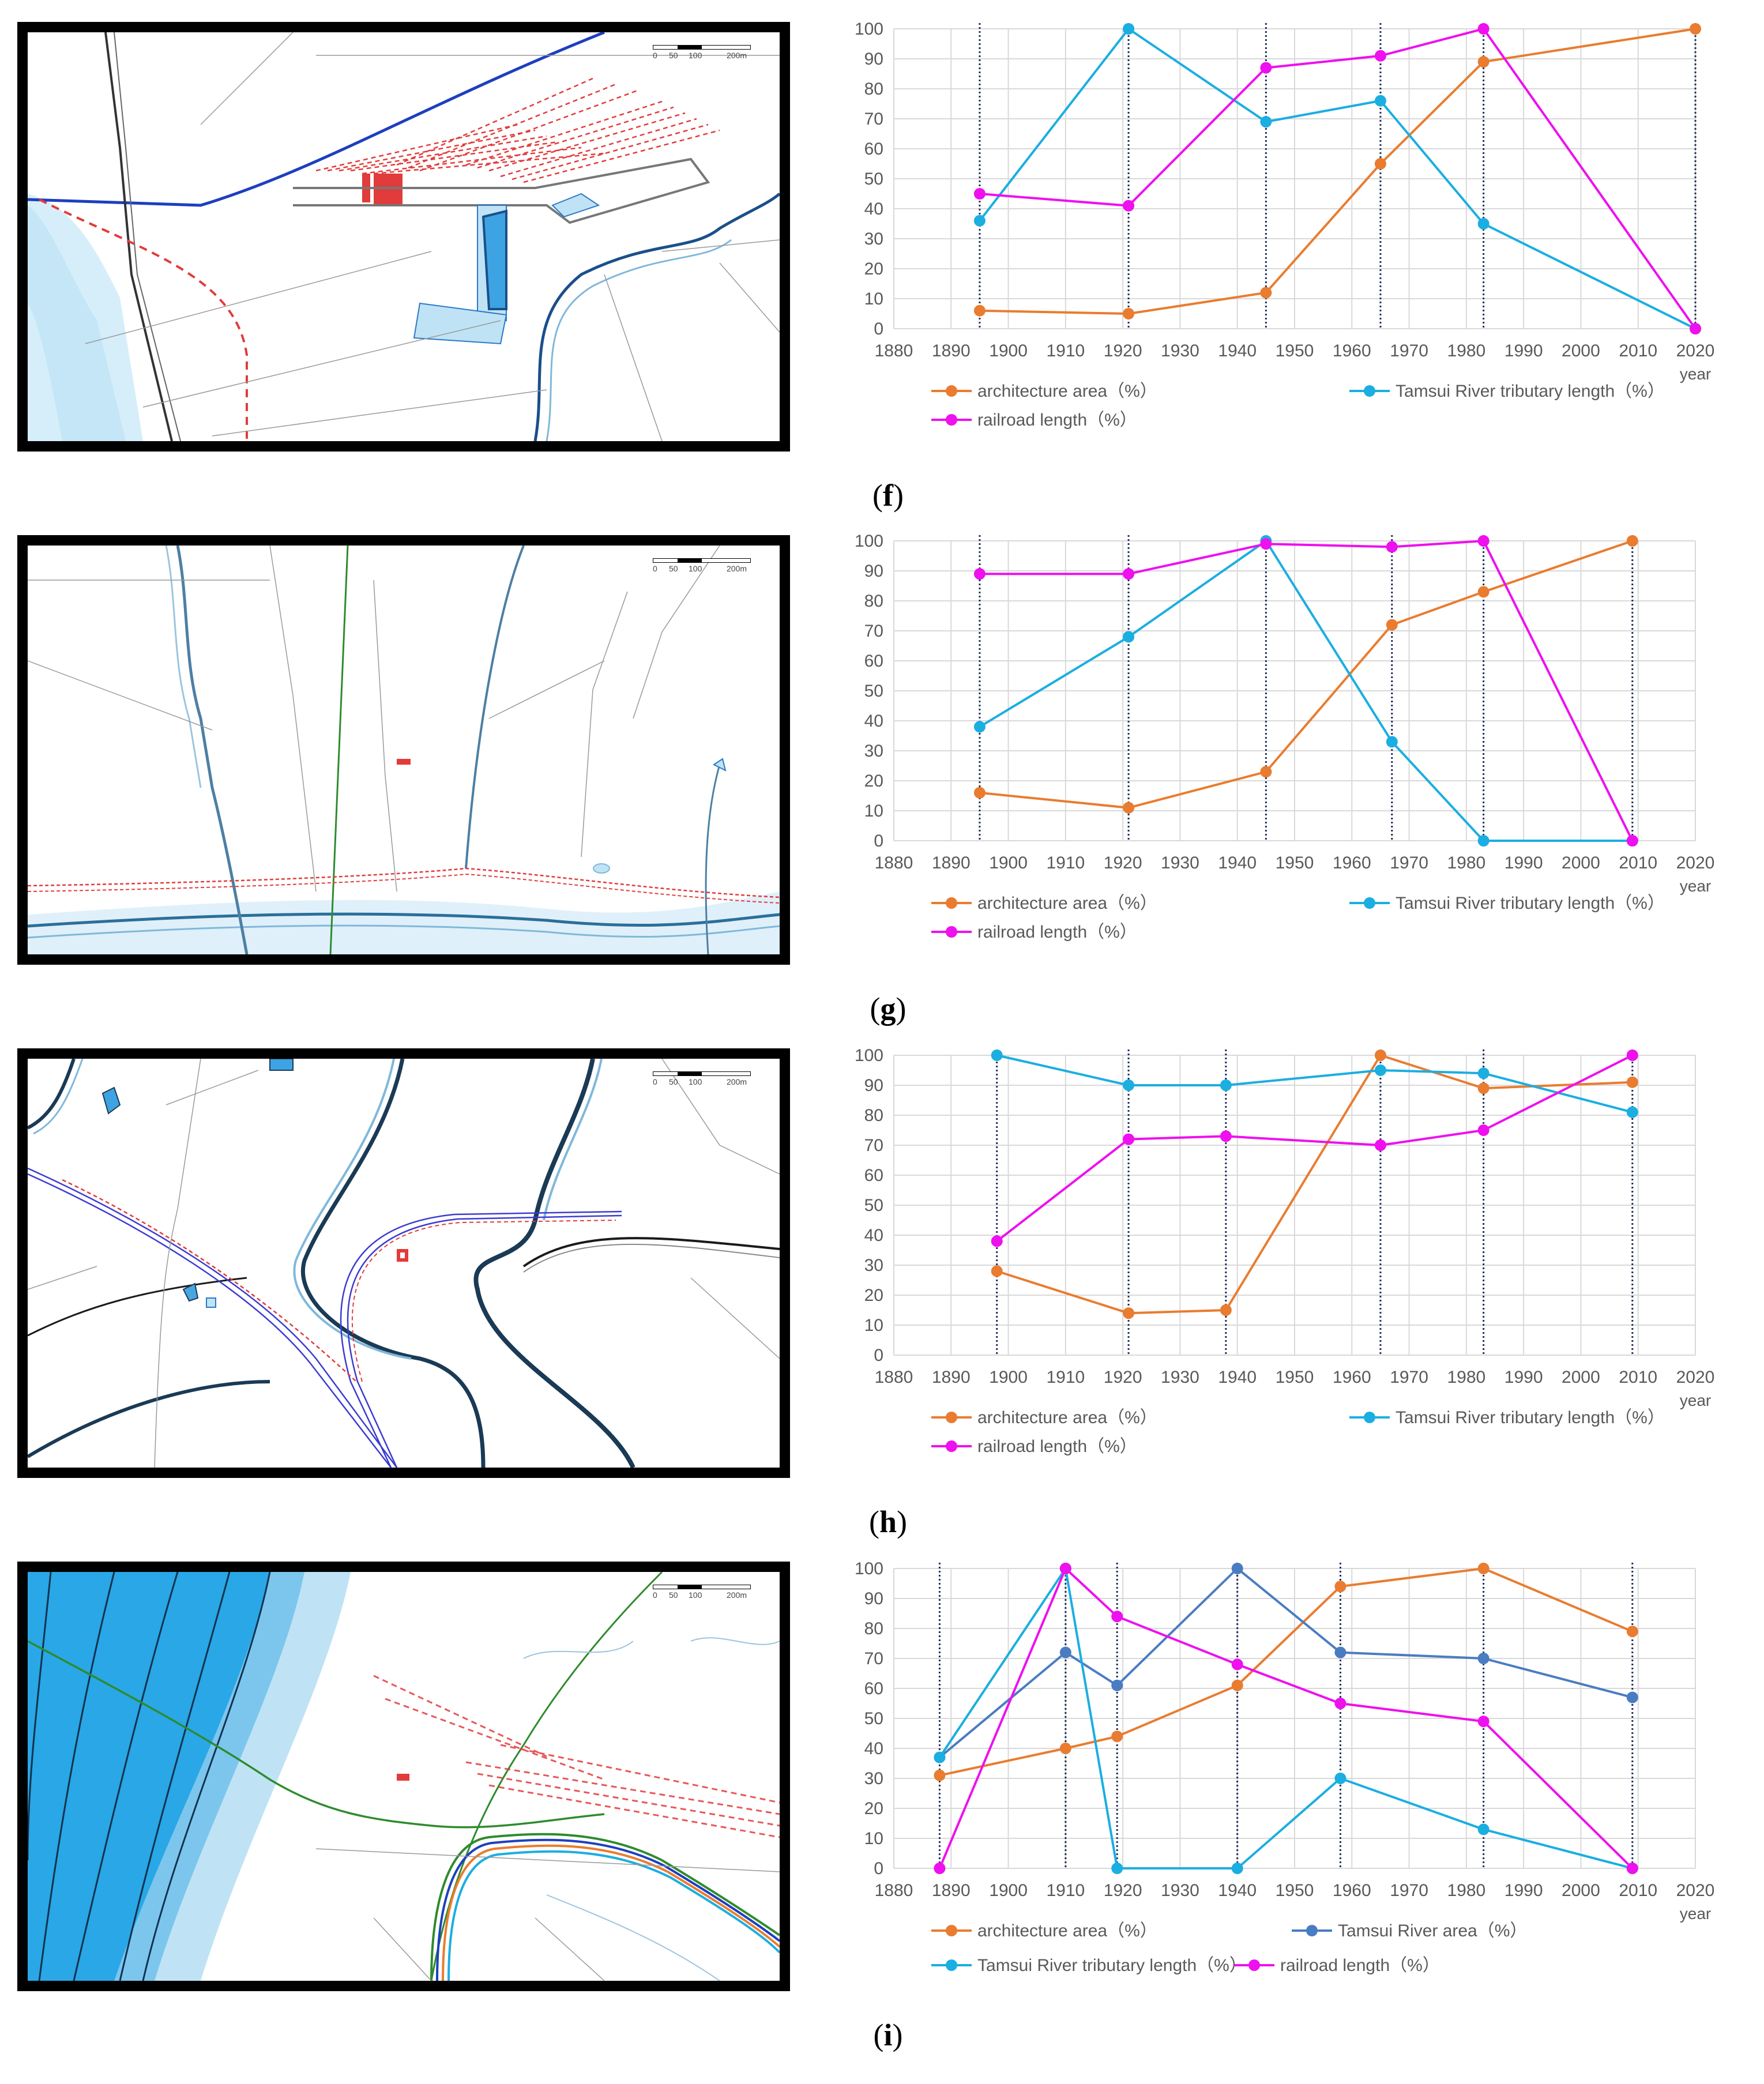 The width and height of the screenshot is (1764, 2084). Describe the element at coordinates (404, 750) in the screenshot. I see `map-g-drawing` at that location.